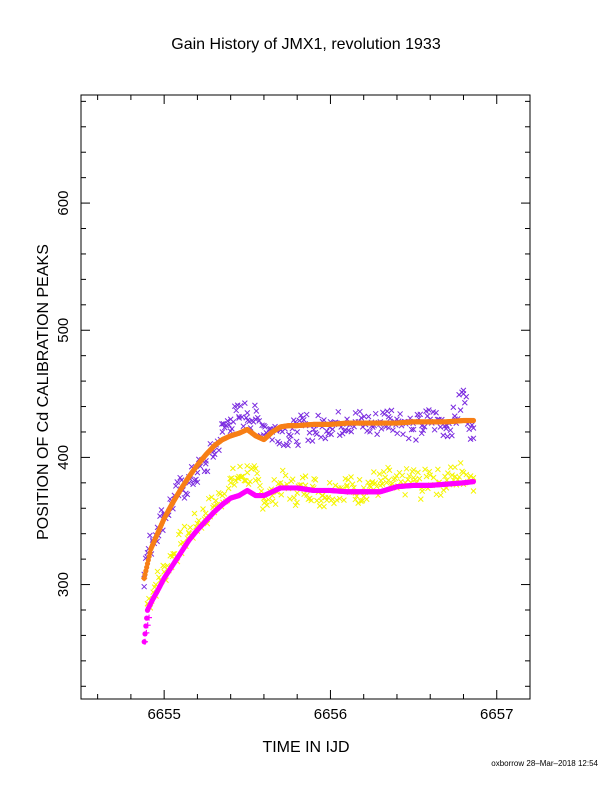 Image resolution: width=612 pixels, height=792 pixels. Describe the element at coordinates (306, 44) in the screenshot. I see `chart-title: Gain History of JMX1, revolution 1933` at that location.